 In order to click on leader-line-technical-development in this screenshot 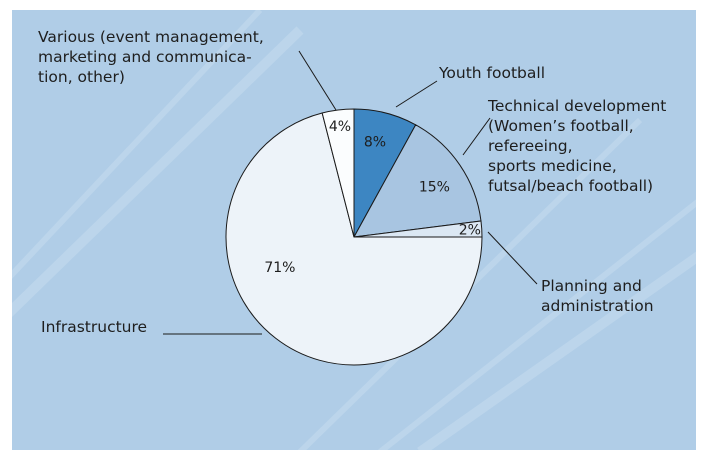, I will do `click(476, 136)`.